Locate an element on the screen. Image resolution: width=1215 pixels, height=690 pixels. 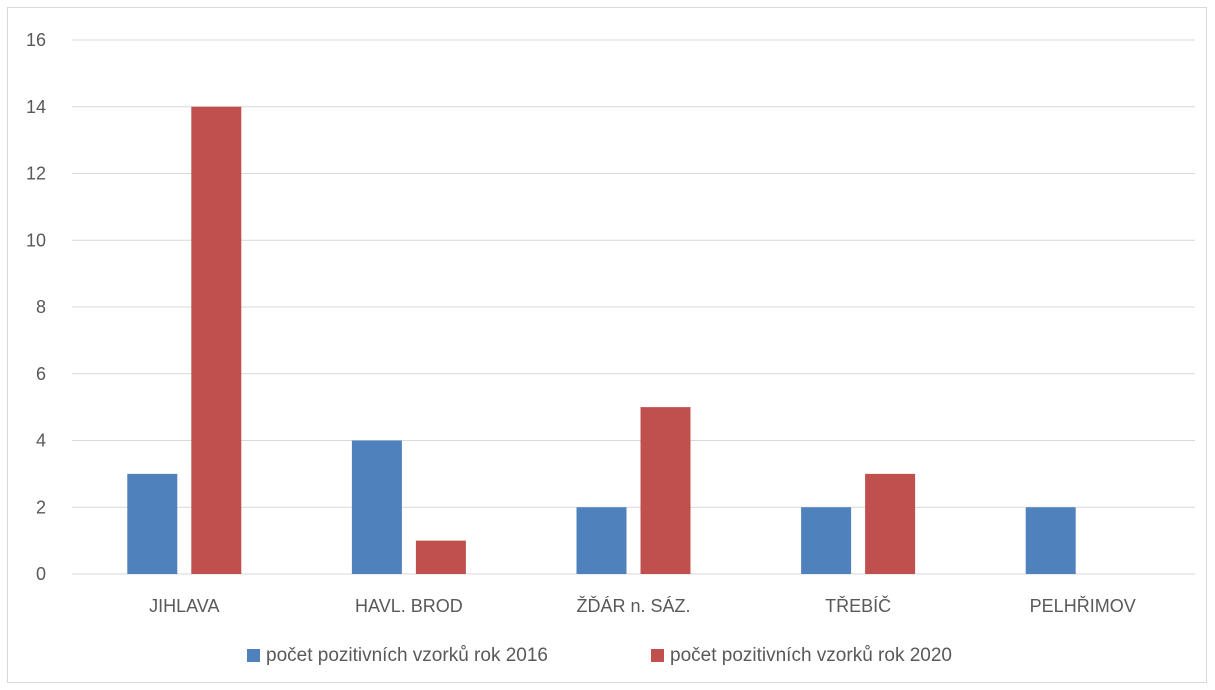
y-tick-label: 2 is located at coordinates (41, 507).